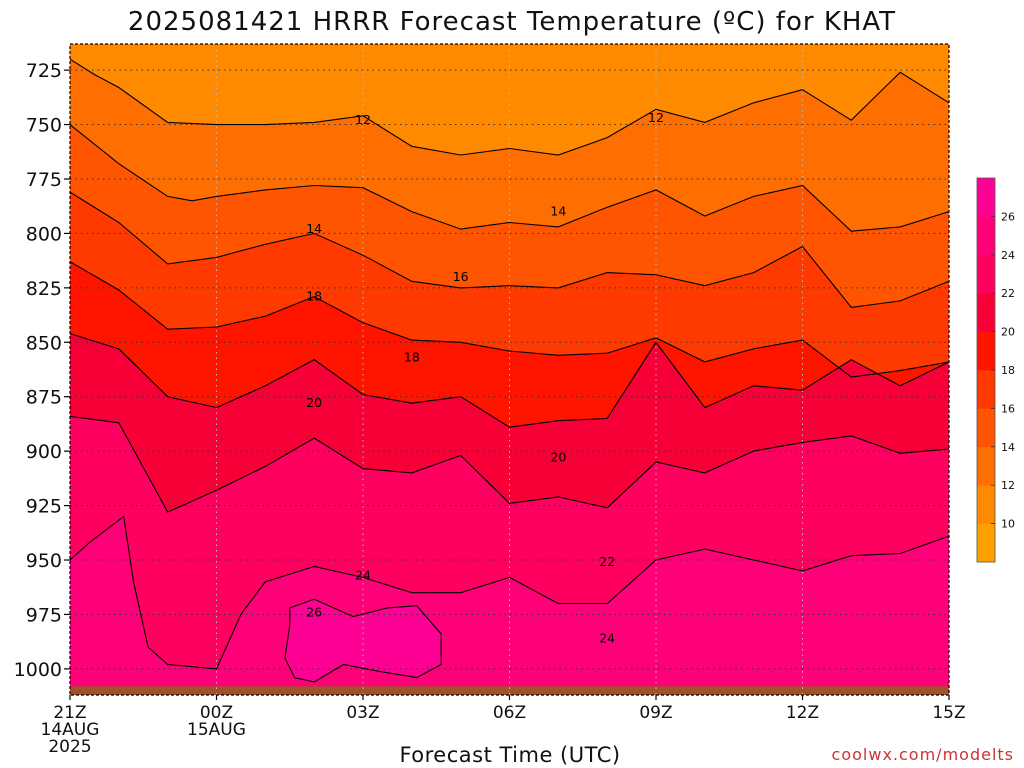  What do you see at coordinates (216, 713) in the screenshot?
I see `x-tick-label: 00Z` at bounding box center [216, 713].